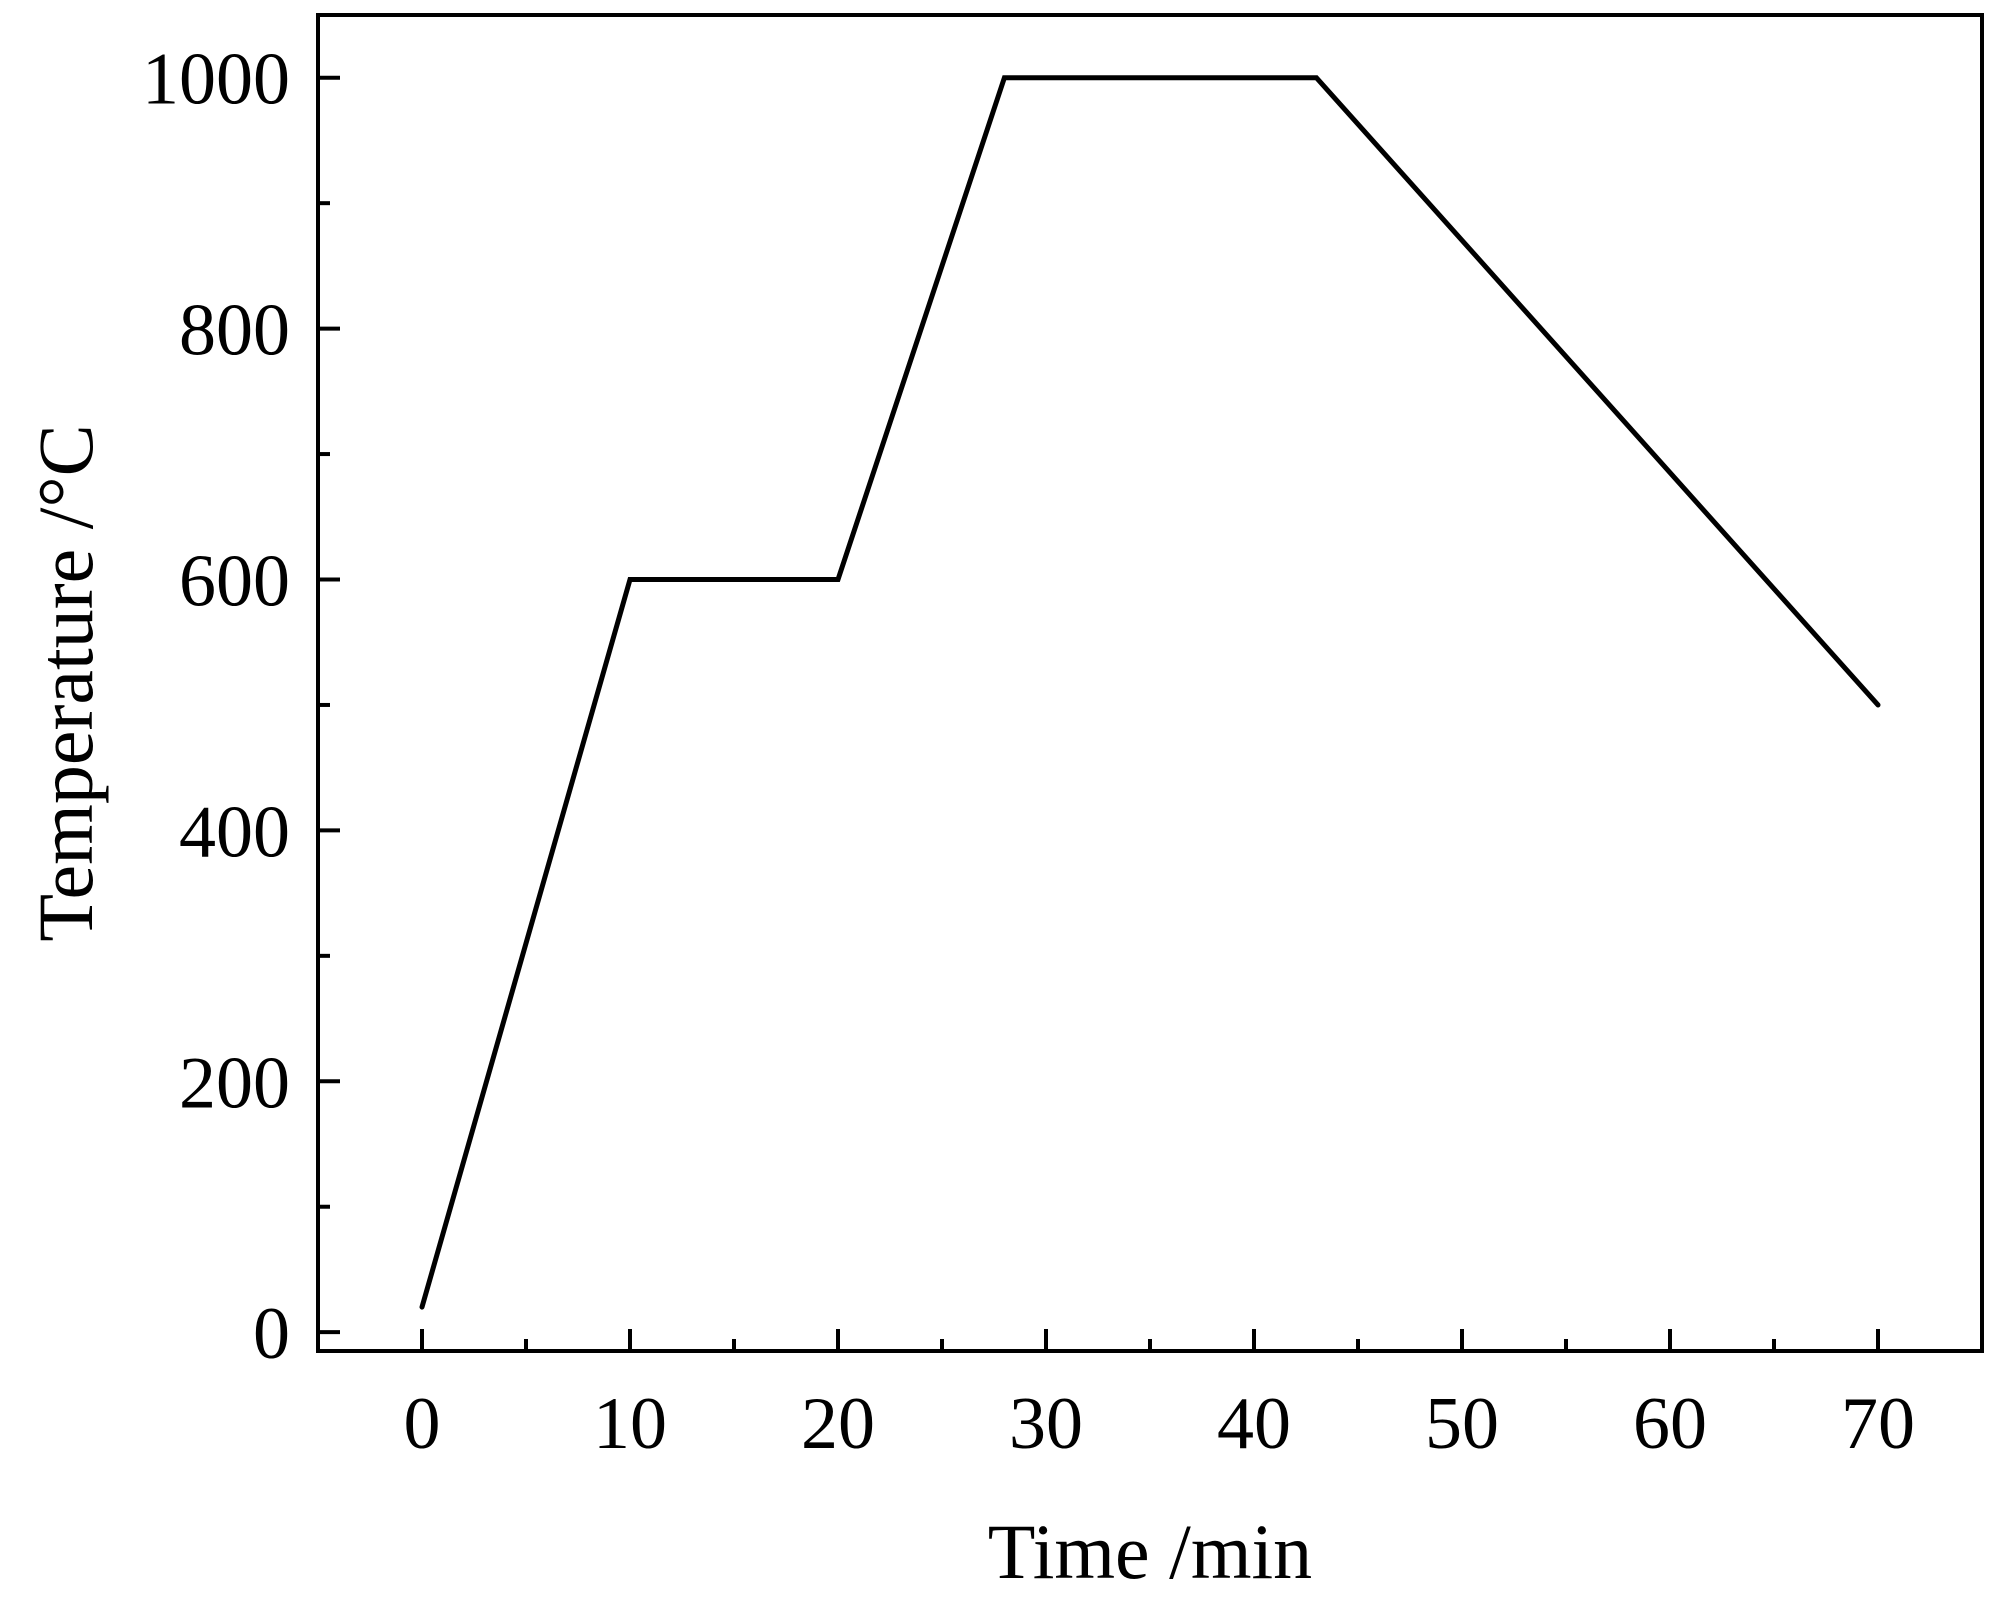 This screenshot has width=2000, height=1618. Describe the element at coordinates (1160, 1424) in the screenshot. I see `x-tick-labels: 0 10 20 30 40 50 60 70` at that location.